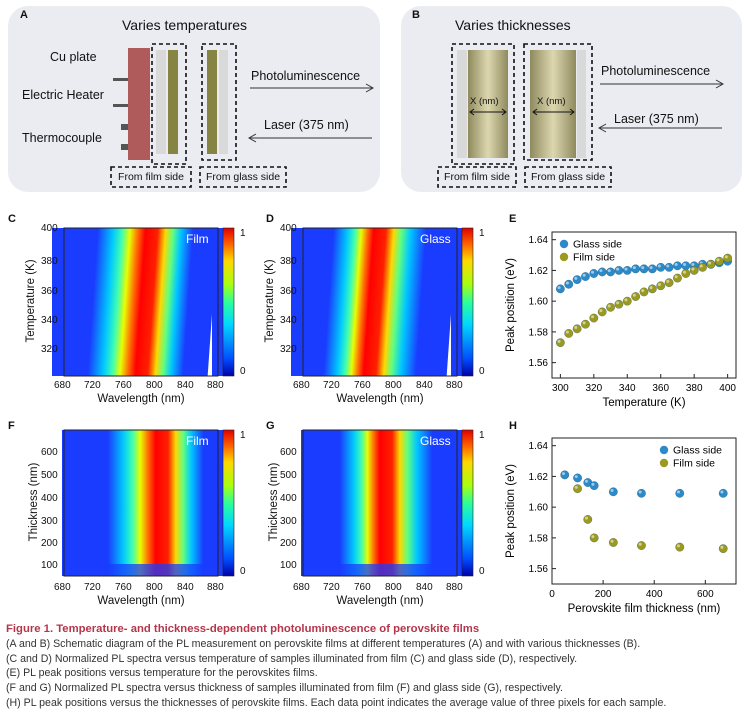 Image resolution: width=749 pixels, height=717 pixels. I want to click on panel-g-xtick: 720, so click(331, 587).